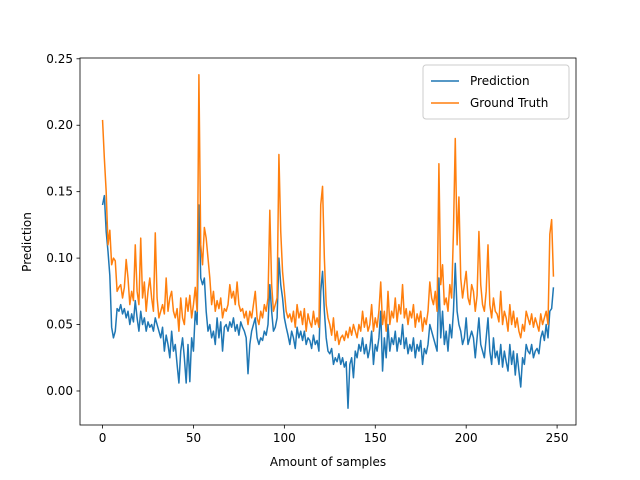 This screenshot has height=480, width=640. Describe the element at coordinates (557, 438) in the screenshot. I see `x-tick-label: 250` at that location.